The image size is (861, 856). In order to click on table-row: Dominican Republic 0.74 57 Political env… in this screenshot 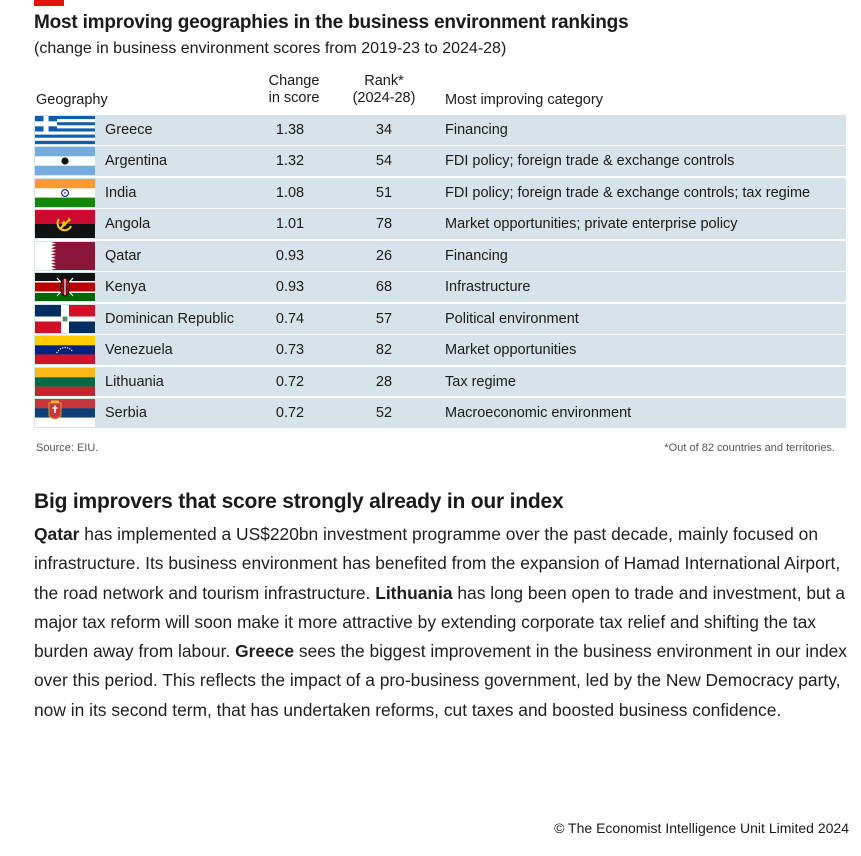, I will do `click(440, 318)`.